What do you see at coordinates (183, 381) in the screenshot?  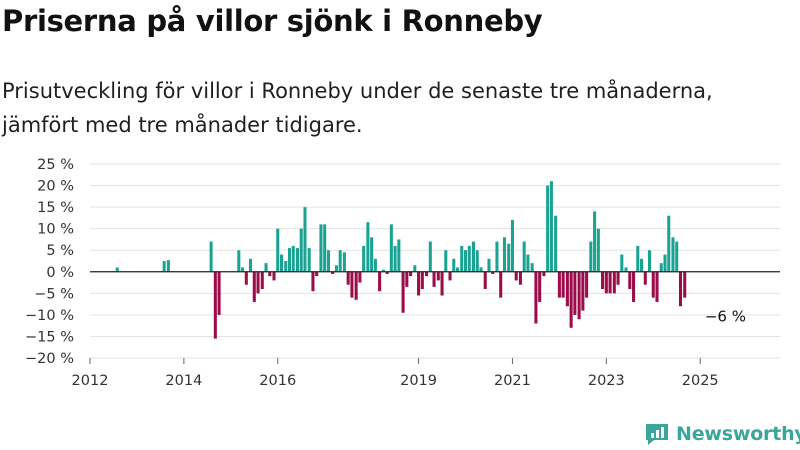 I see `x-tick-label: 2014` at bounding box center [183, 381].